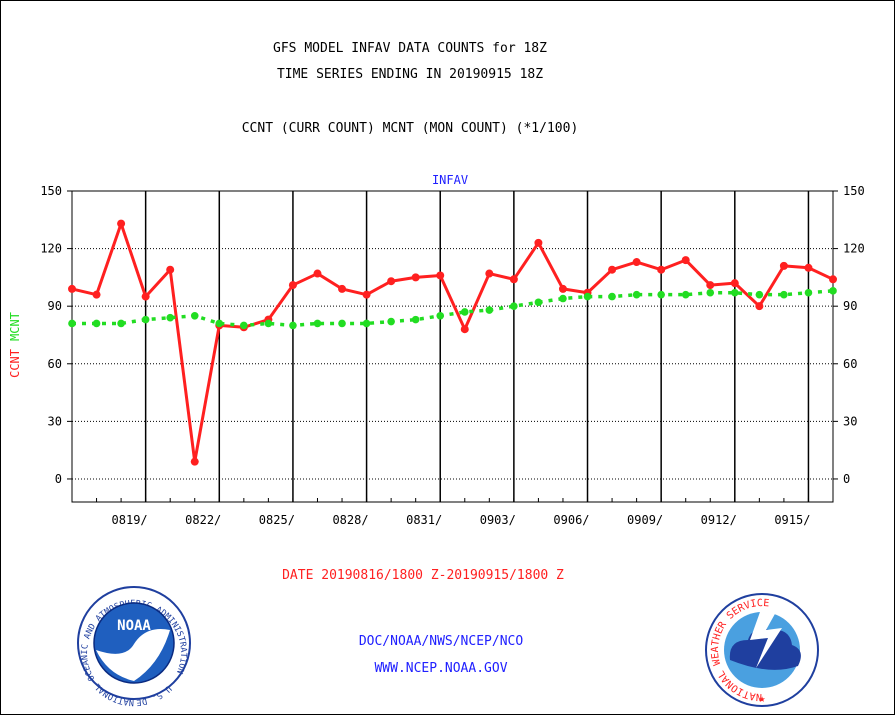 The width and height of the screenshot is (896, 716). Describe the element at coordinates (854, 191) in the screenshot. I see `y-tick-label-right: 150` at that location.